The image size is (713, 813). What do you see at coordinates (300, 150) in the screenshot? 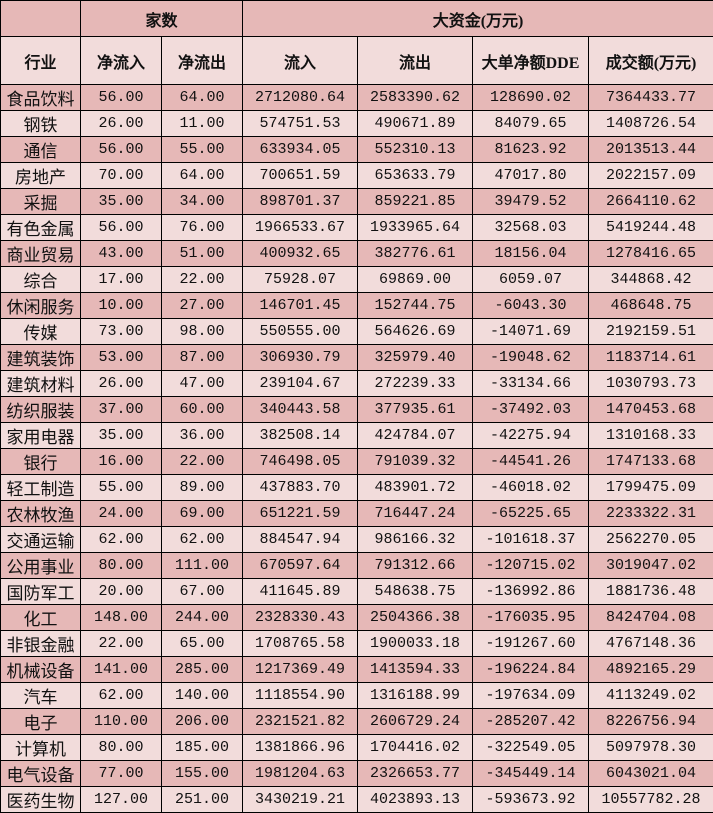
I see `inflow-cell: 633934.05` at bounding box center [300, 150].